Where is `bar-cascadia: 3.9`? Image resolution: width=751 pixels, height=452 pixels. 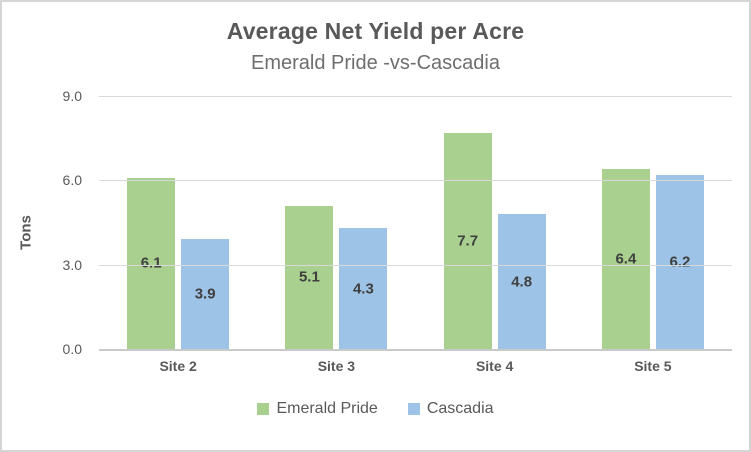 bar-cascadia: 3.9 is located at coordinates (205, 294).